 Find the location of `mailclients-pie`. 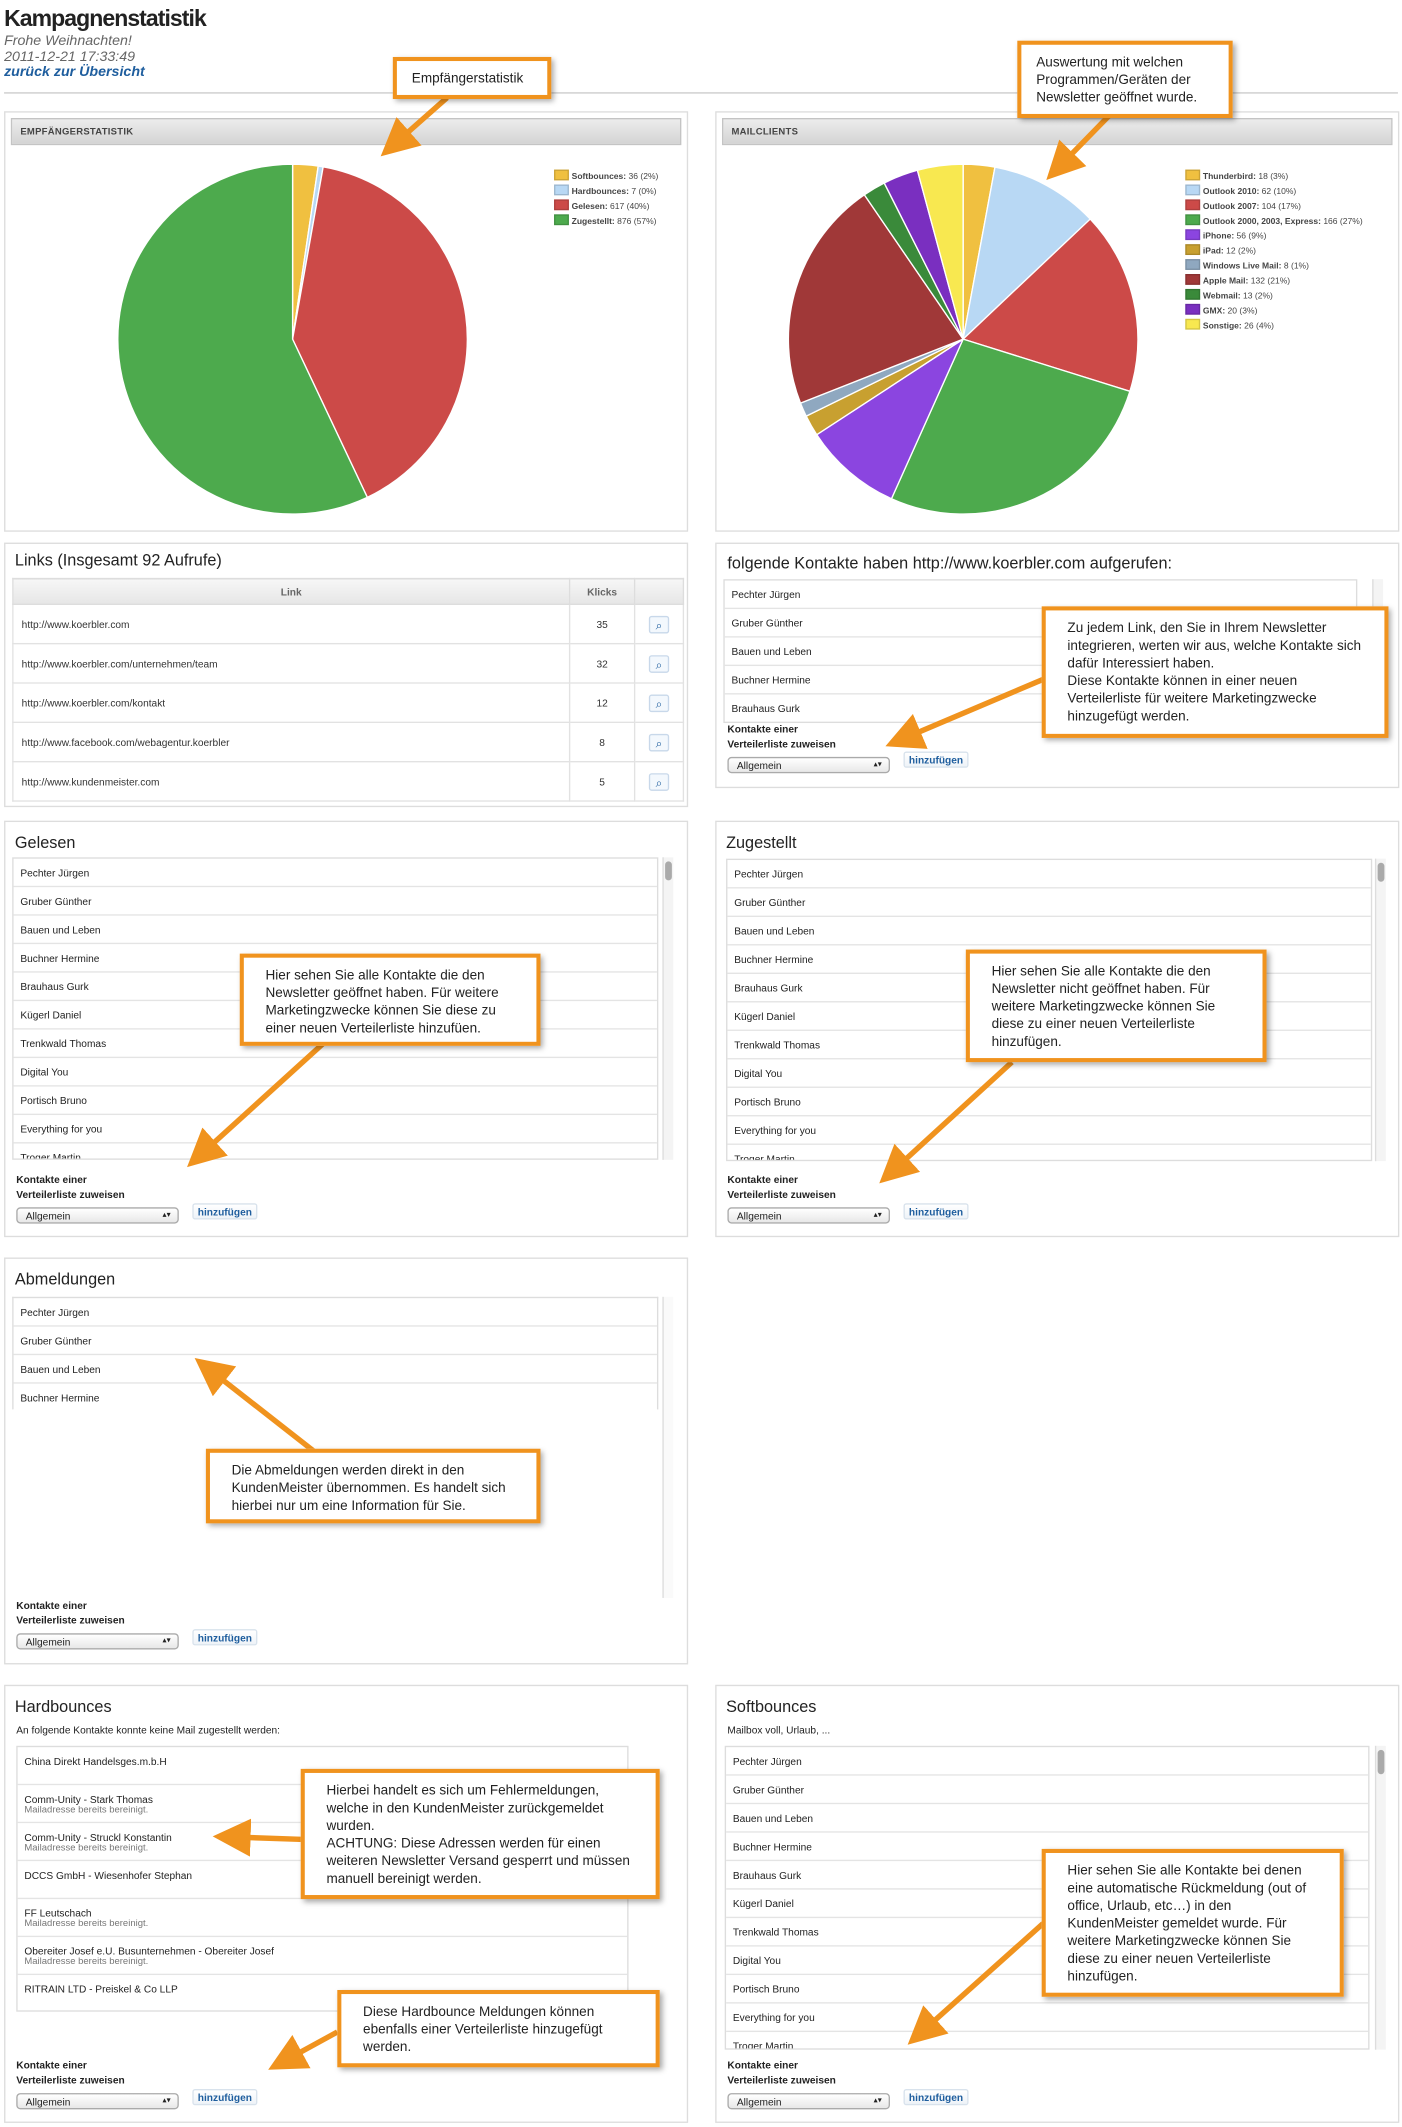

mailclients-pie is located at coordinates (963, 339).